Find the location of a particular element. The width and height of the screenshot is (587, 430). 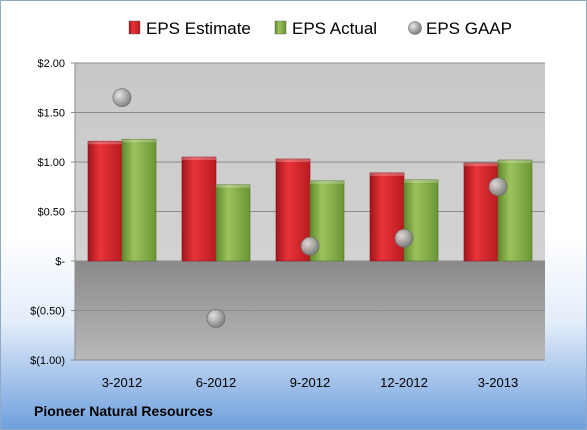

y-tick-label: $1.50 is located at coordinates (51, 114).